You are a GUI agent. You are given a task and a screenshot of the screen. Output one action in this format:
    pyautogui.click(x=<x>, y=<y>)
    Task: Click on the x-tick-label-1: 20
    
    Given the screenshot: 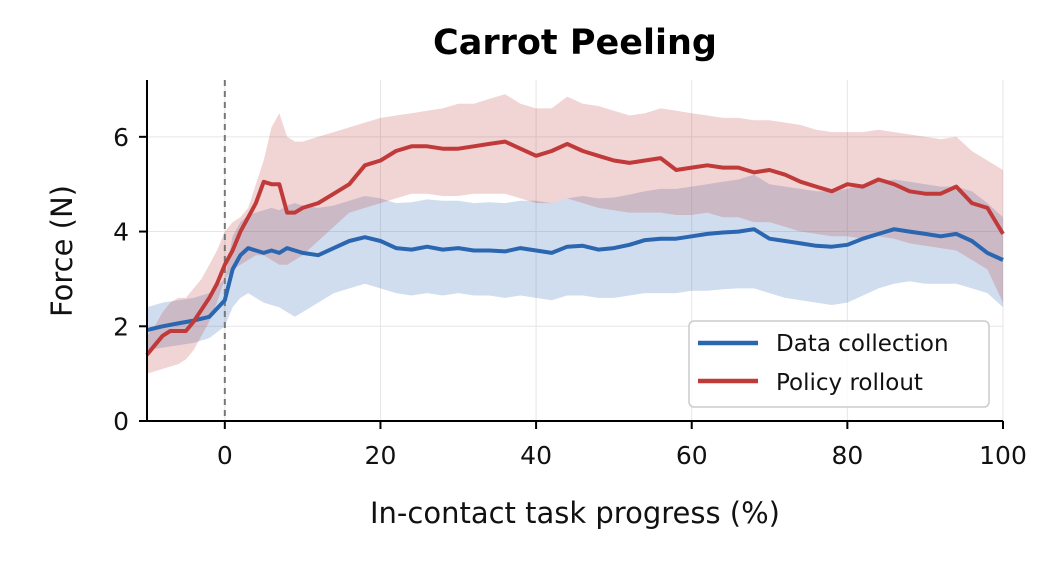 What is the action you would take?
    pyautogui.click(x=381, y=455)
    